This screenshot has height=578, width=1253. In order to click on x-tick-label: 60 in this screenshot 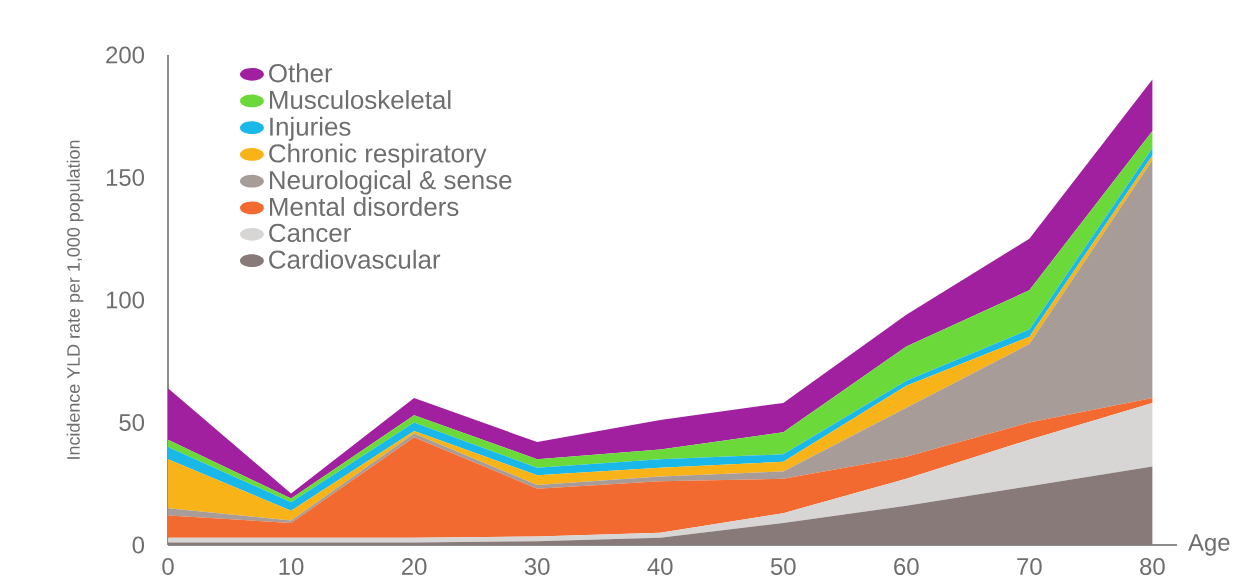, I will do `click(906, 566)`.